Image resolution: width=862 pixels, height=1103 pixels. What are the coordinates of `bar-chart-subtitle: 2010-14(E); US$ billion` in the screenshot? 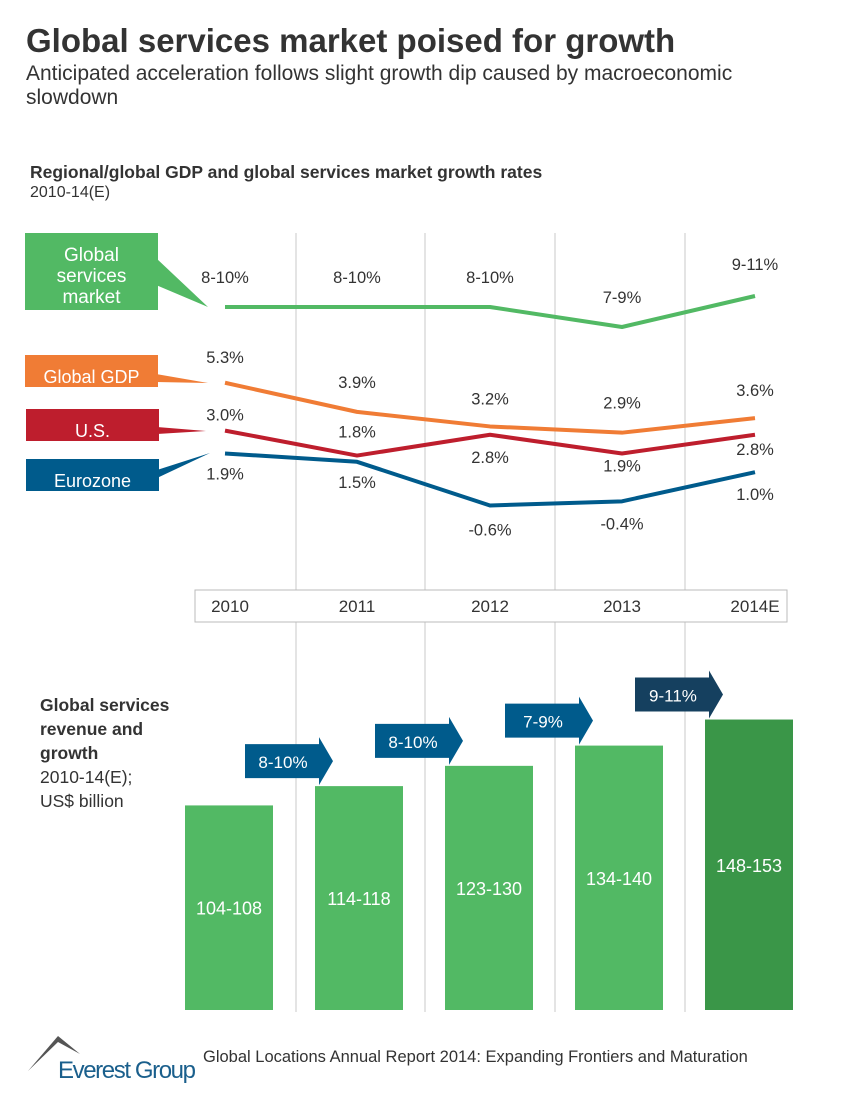 It's located at (86, 789).